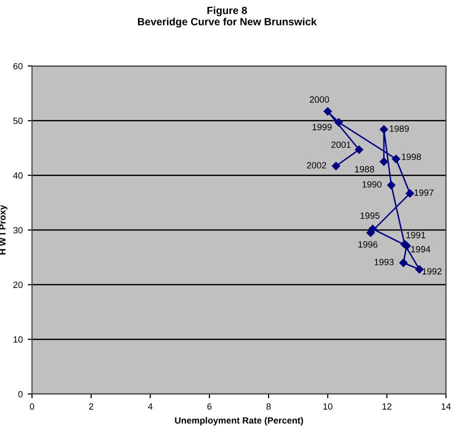 The width and height of the screenshot is (454, 430). What do you see at coordinates (18, 339) in the screenshot?
I see `y-tick-label: 10` at bounding box center [18, 339].